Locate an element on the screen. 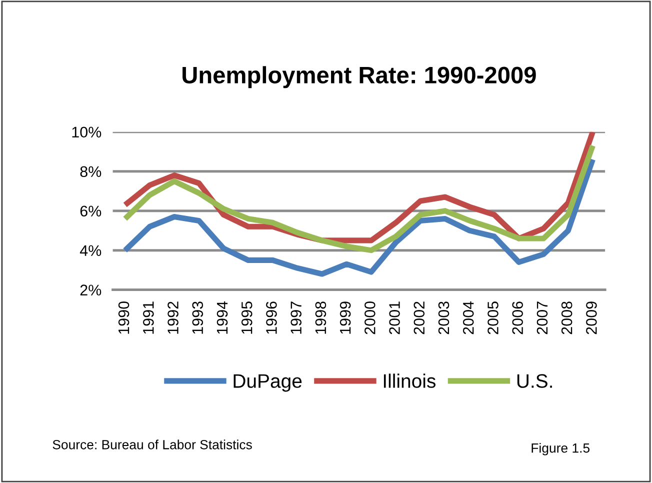 The image size is (652, 483). legend-label: DuPage is located at coordinates (268, 383).